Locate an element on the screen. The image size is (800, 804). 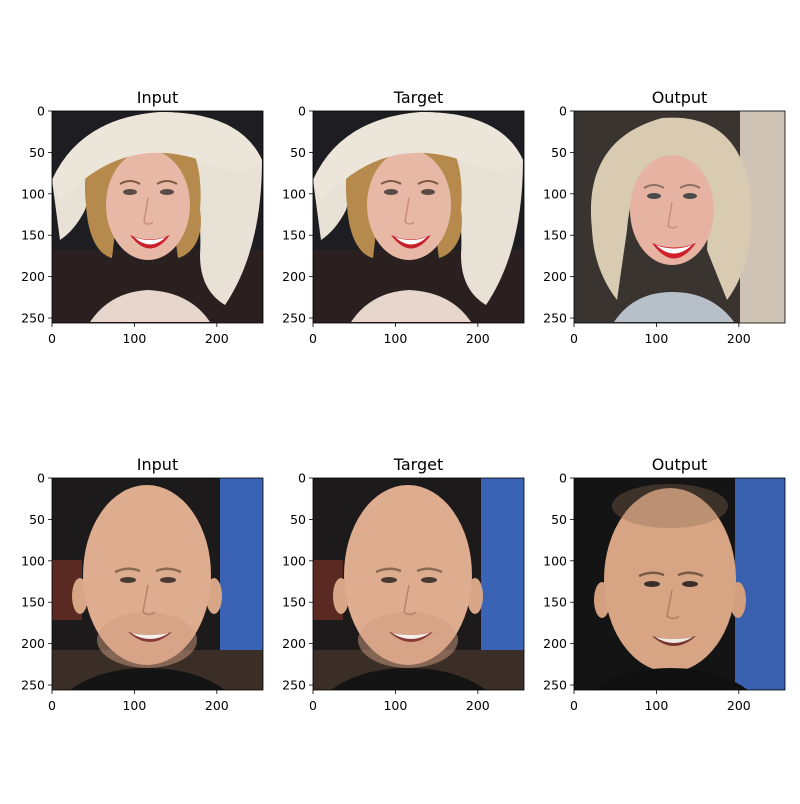
woman-photo-output is located at coordinates (679, 217).